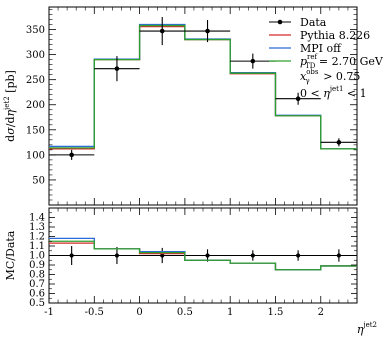 The image size is (389, 340). I want to click on y-axis-label: dσ/dηjet2 [pb], so click(10, 106).